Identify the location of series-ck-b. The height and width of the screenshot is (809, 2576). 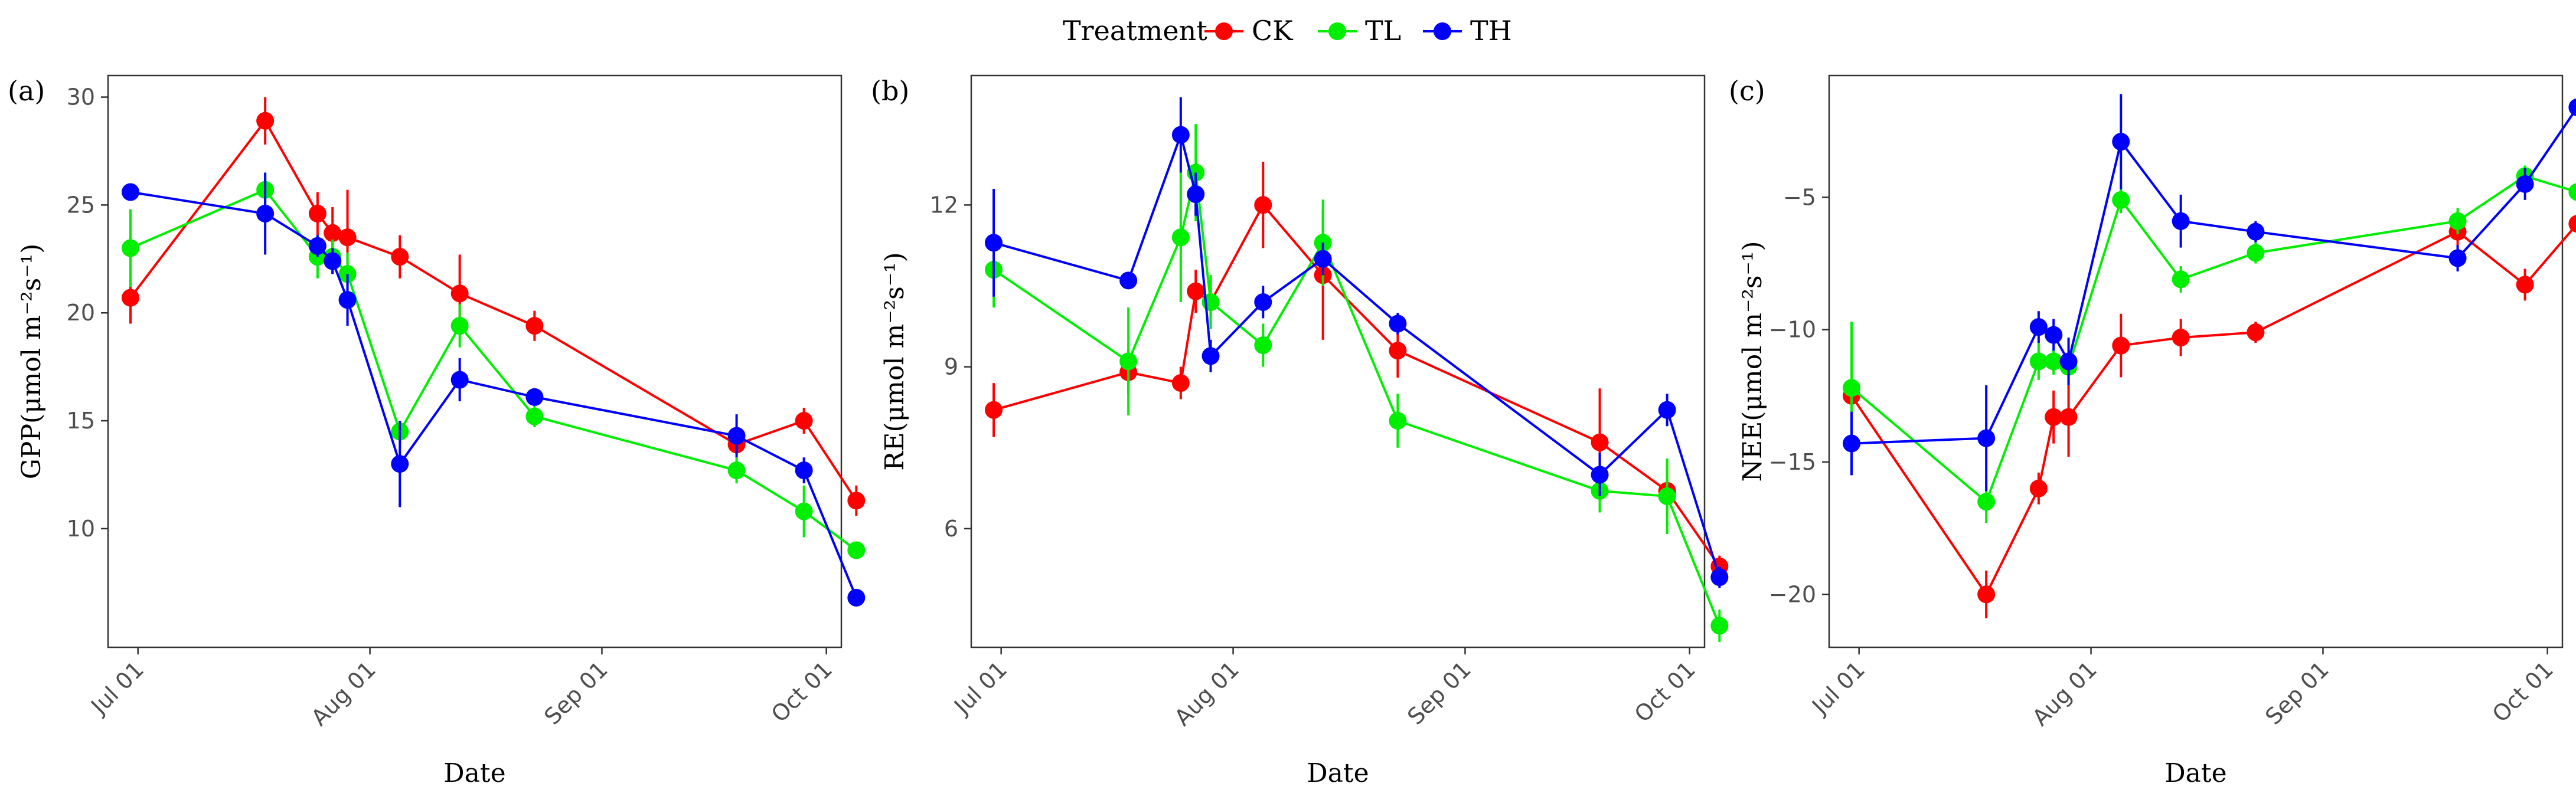
(1357, 370).